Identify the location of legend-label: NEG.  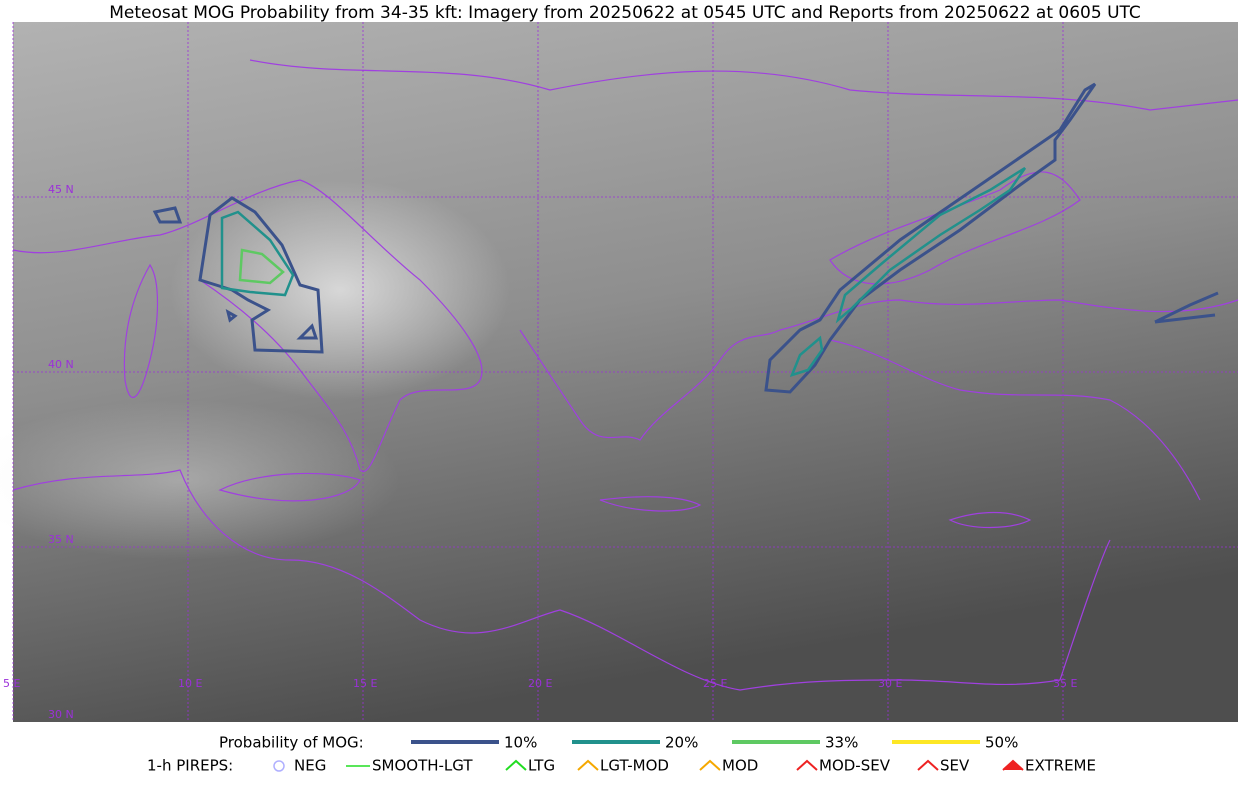
(310, 766).